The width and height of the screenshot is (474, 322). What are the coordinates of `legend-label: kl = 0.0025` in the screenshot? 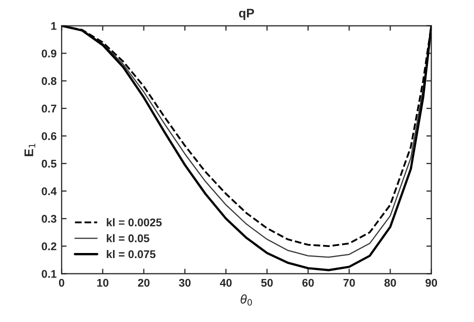 It's located at (134, 222).